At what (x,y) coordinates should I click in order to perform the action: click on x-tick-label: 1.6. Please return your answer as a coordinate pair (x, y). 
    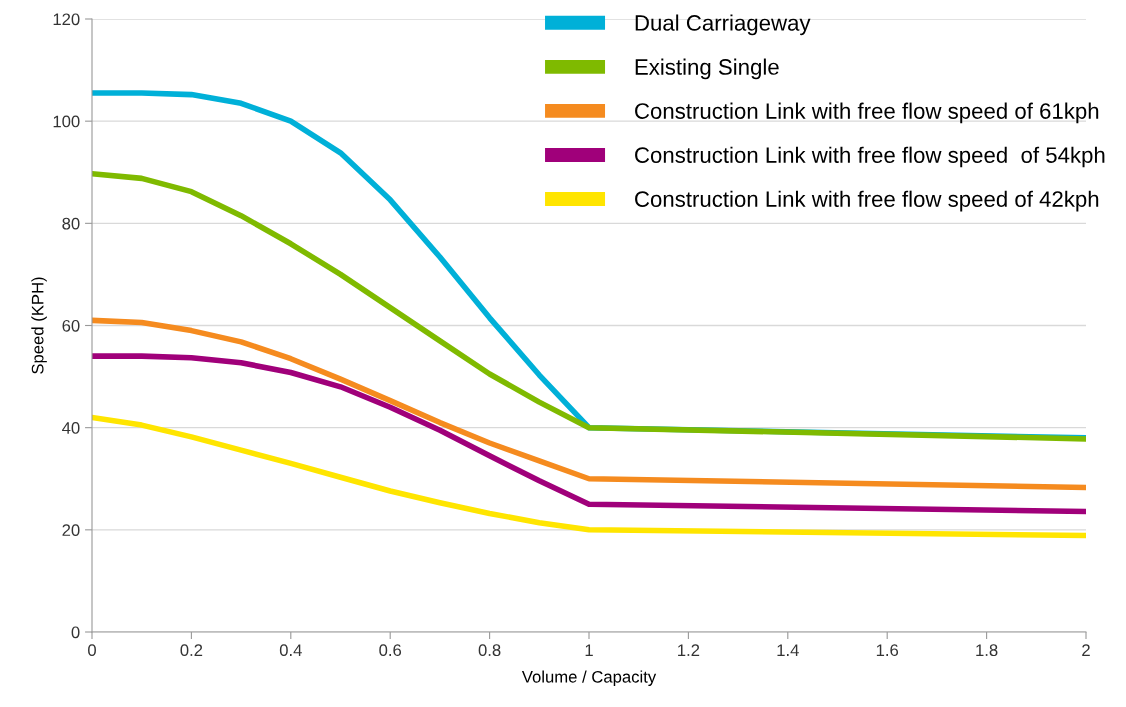
    Looking at the image, I should click on (887, 650).